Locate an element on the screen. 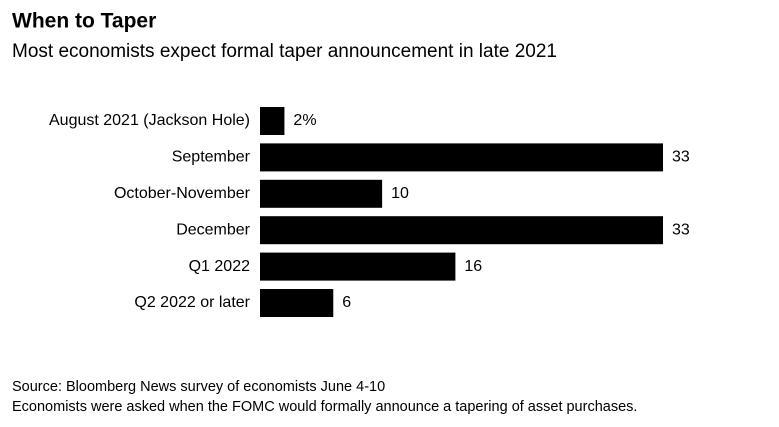 The width and height of the screenshot is (779, 427). category-label: August 2021 (Jackson Hole) is located at coordinates (149, 120).